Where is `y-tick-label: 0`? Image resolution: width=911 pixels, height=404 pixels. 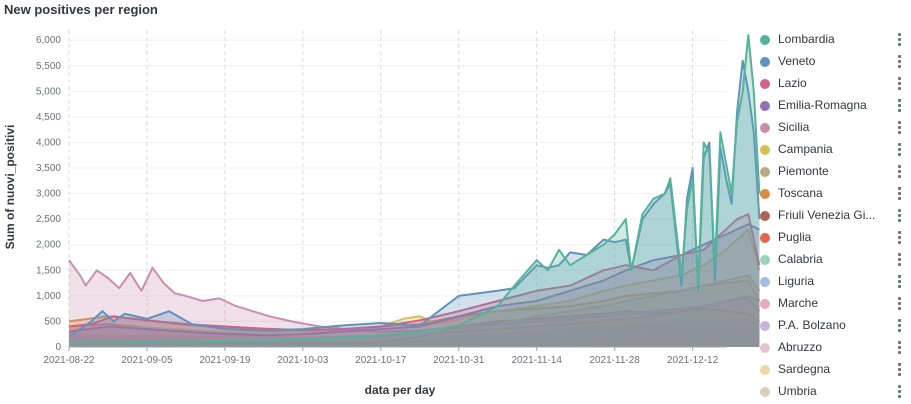 y-tick-label: 0 is located at coordinates (58, 347).